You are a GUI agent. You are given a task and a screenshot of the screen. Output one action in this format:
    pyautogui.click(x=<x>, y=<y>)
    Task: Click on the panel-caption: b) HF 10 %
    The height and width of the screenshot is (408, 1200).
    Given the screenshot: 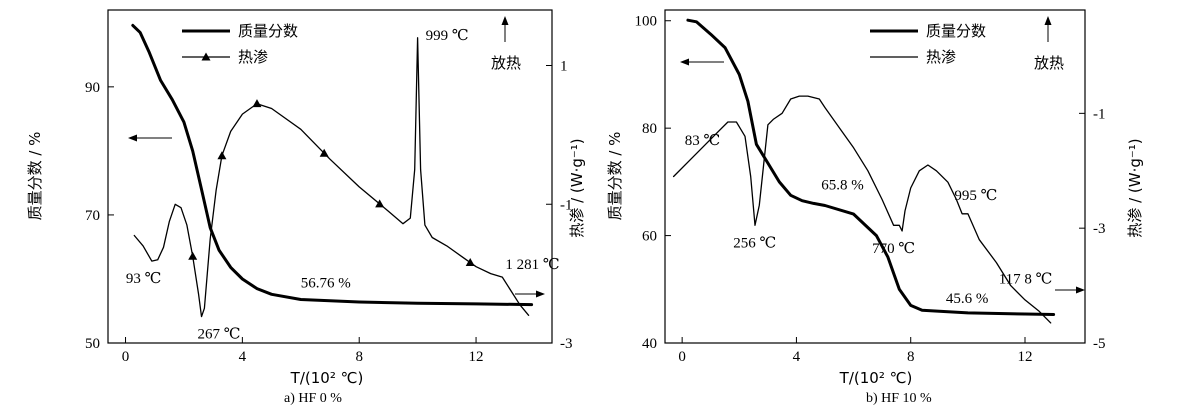 What is the action you would take?
    pyautogui.click(x=899, y=398)
    